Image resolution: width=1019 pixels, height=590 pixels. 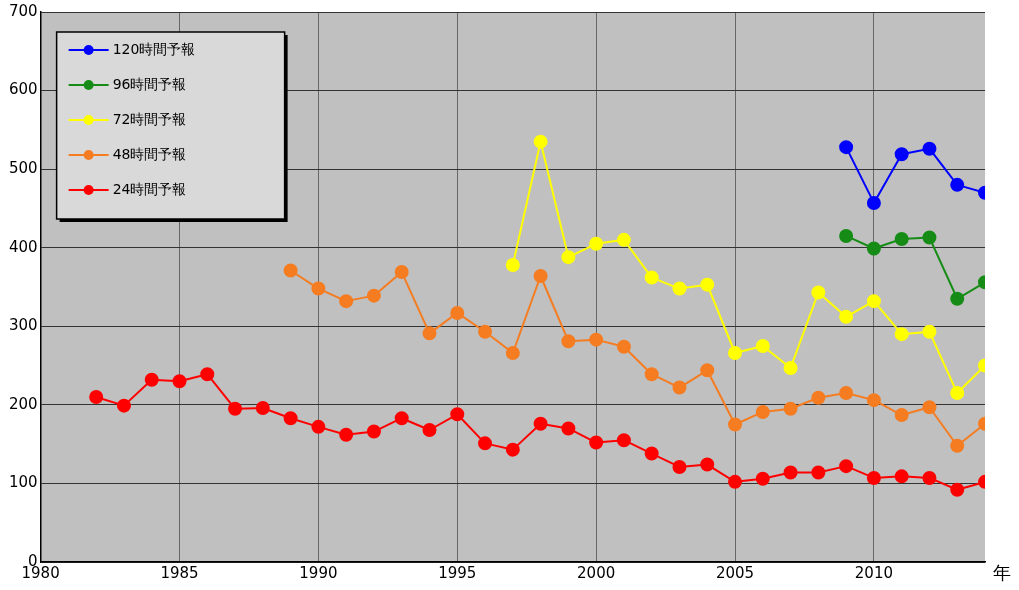 I want to click on y-tick-label: 700, so click(x=23, y=10).